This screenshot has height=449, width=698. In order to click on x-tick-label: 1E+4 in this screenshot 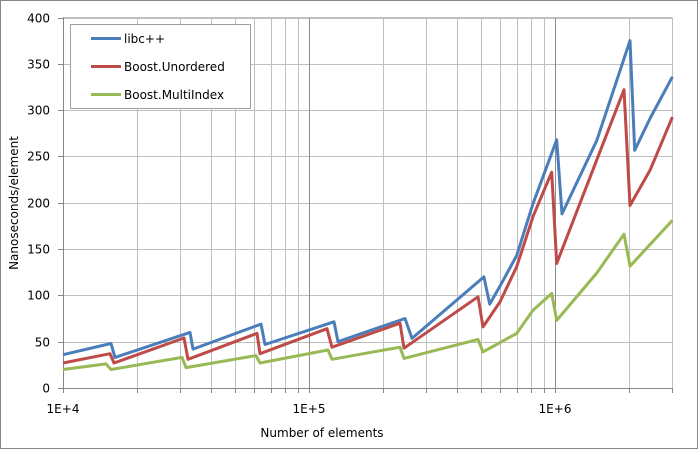, I will do `click(63, 409)`.